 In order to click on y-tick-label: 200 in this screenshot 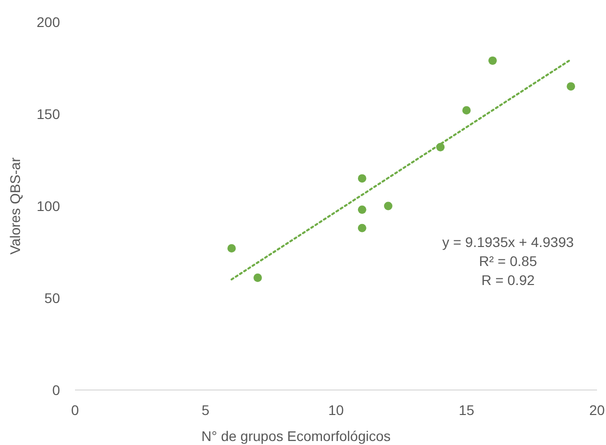, I will do `click(48, 22)`.